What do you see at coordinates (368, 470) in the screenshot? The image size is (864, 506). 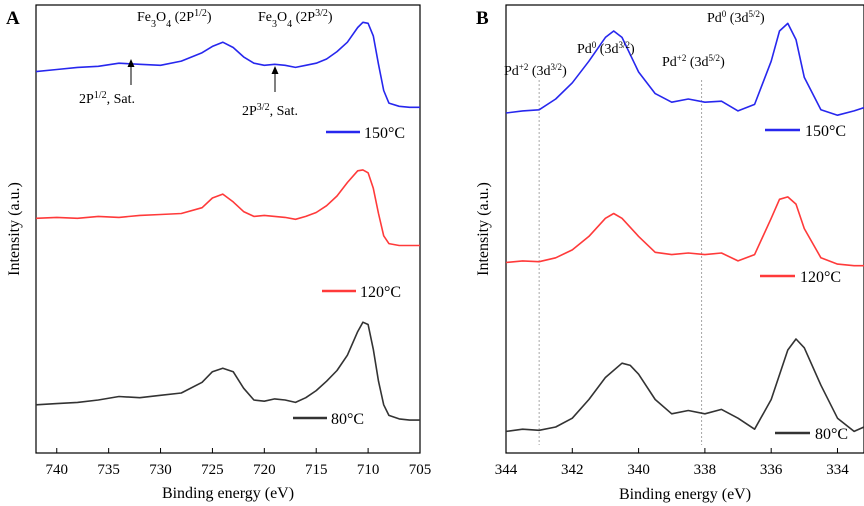 I see `x-tick-label-a-710: 710` at bounding box center [368, 470].